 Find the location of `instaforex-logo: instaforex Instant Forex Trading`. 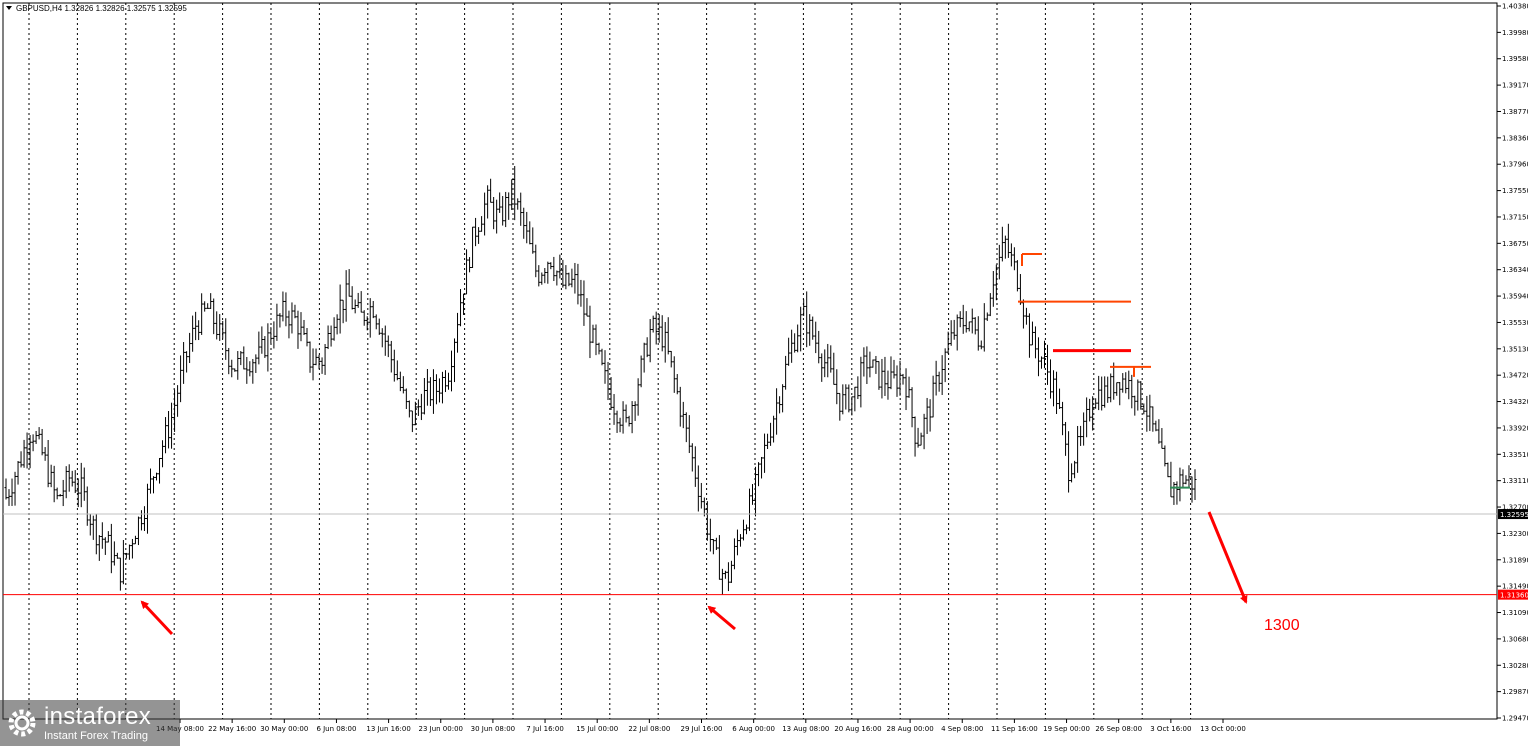

instaforex-logo: instaforex Instant Forex Trading is located at coordinates (90, 723).